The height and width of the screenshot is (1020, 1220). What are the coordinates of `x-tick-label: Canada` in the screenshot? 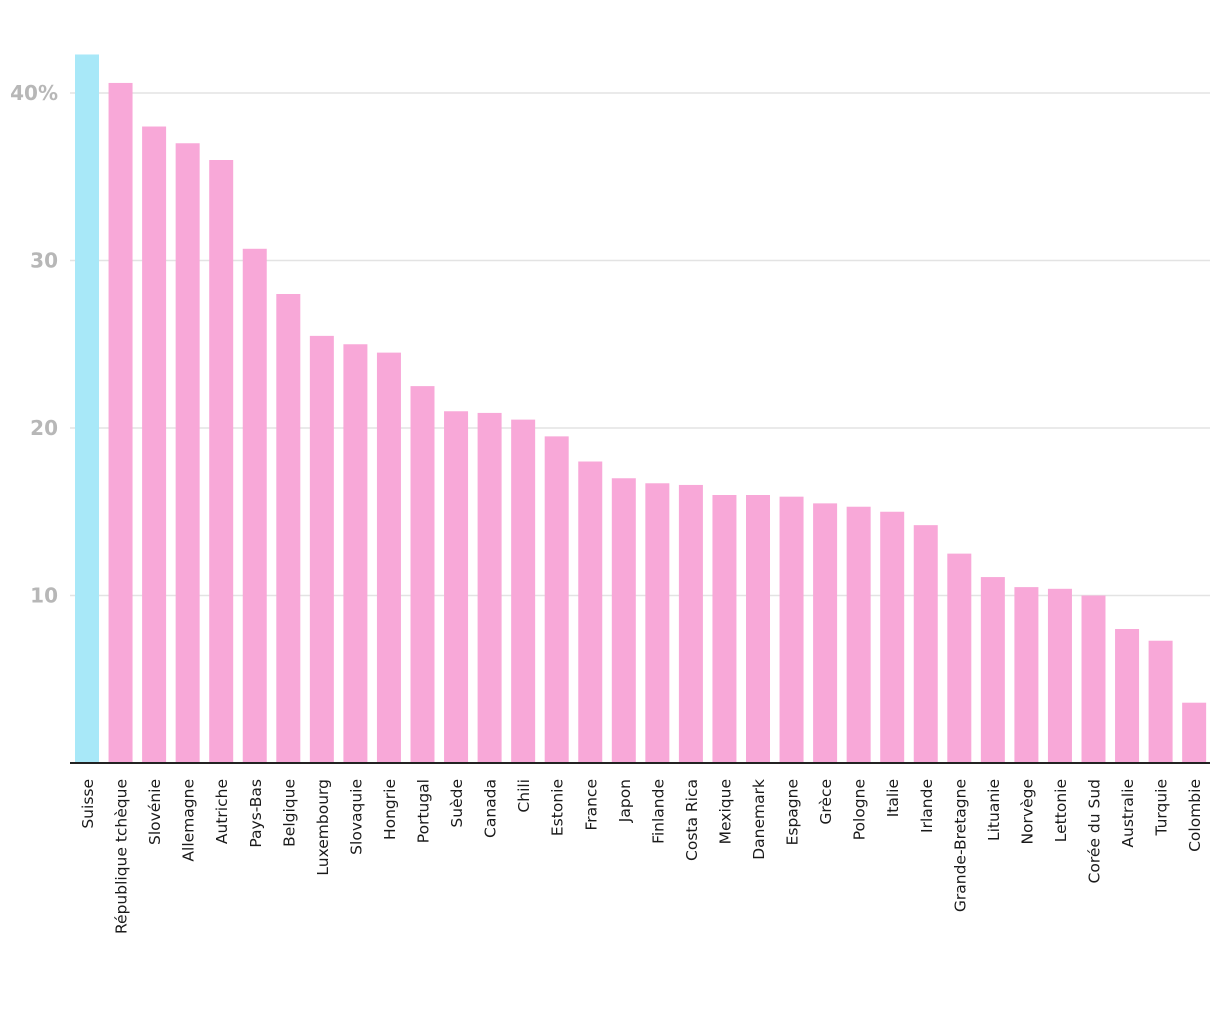 It's located at (491, 808).